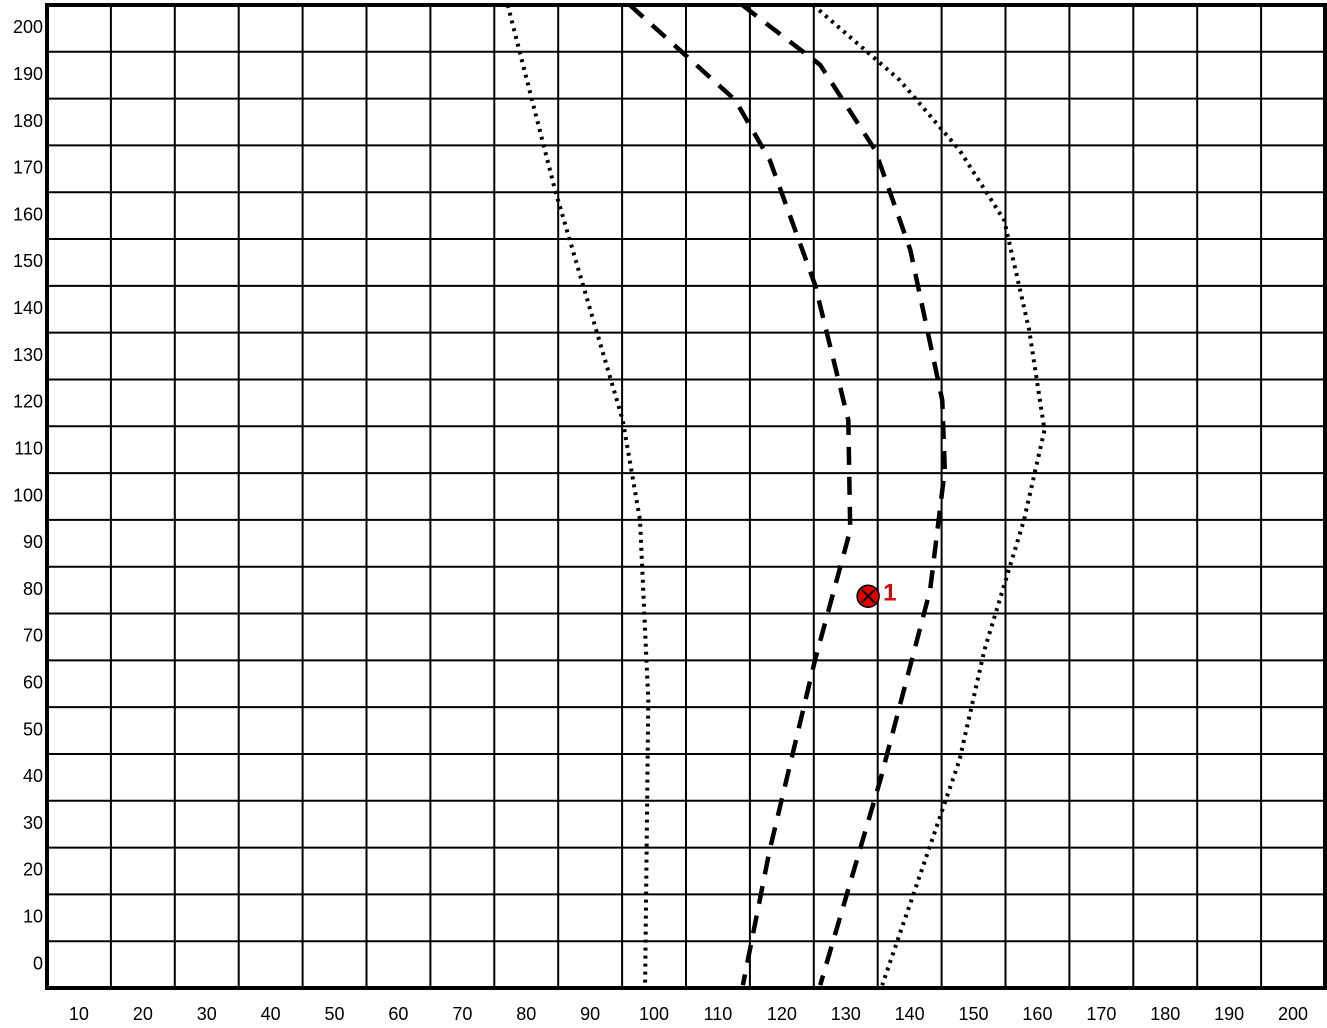  I want to click on y-tick-label: 80, so click(33, 589).